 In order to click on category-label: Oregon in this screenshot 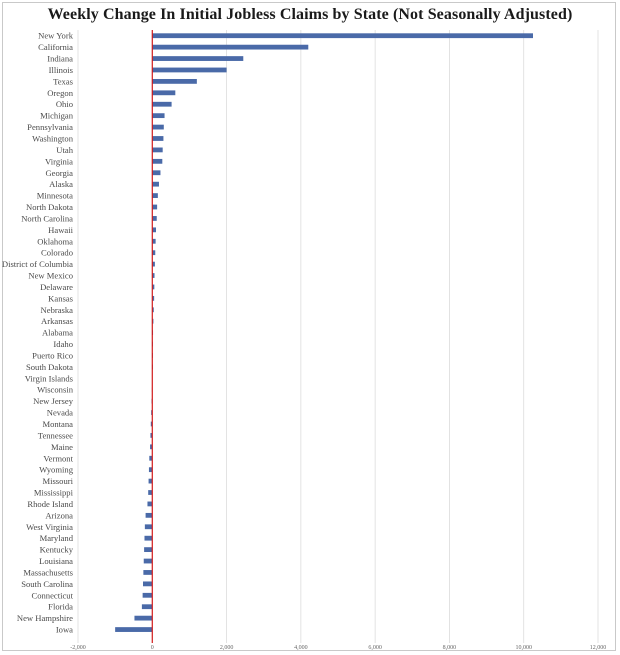, I will do `click(60, 93)`.